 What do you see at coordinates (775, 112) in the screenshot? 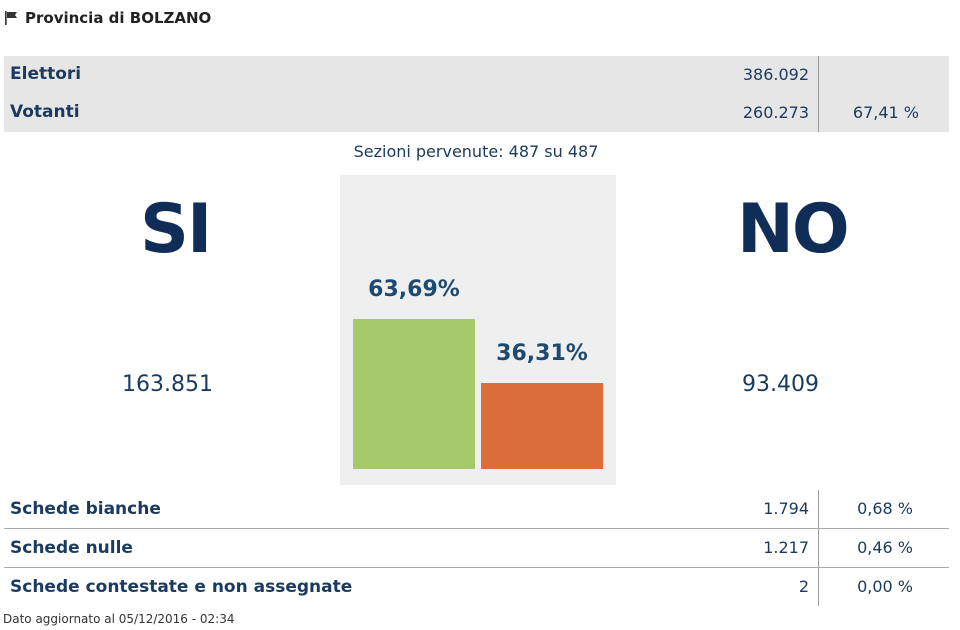
I see `votanti-value: 260.273` at bounding box center [775, 112].